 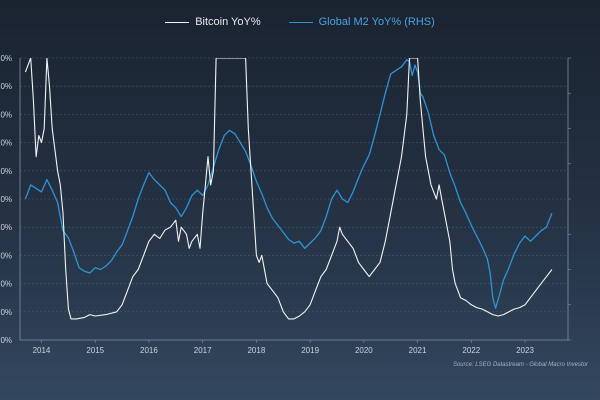 I want to click on legend-item-m2: Global M2 YoY% (RHS), so click(x=361, y=22).